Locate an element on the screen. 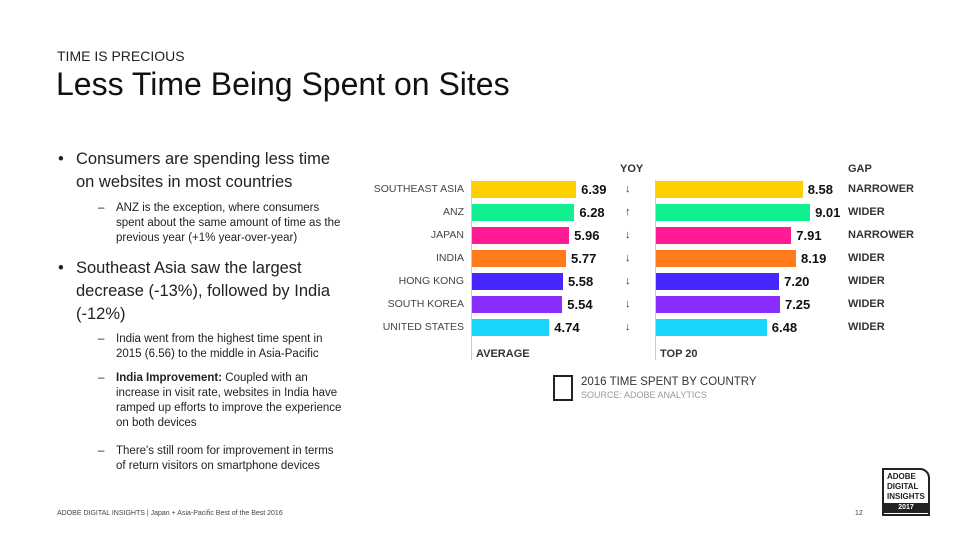  data-label: 6.28 is located at coordinates (592, 212).